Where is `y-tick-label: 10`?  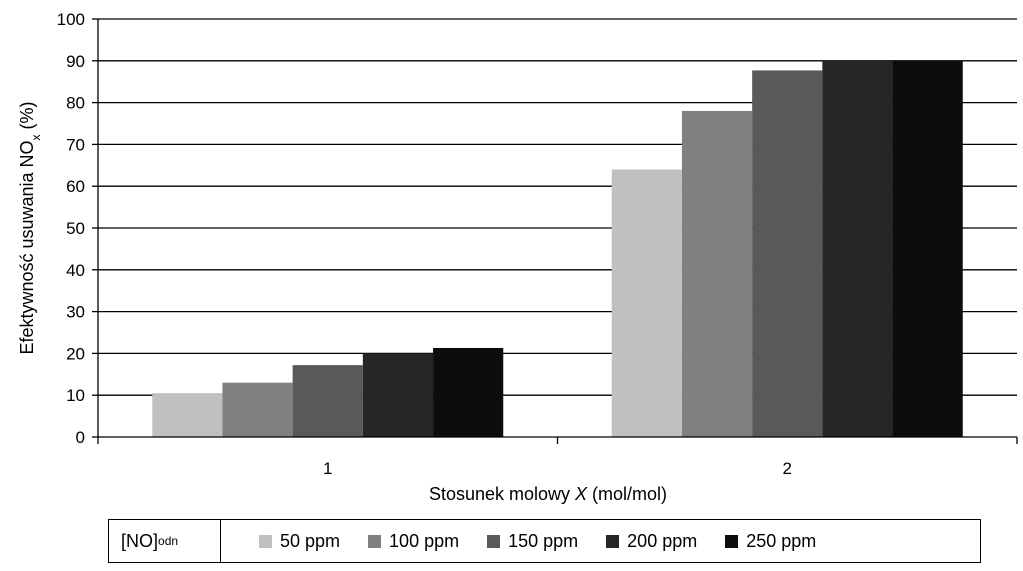 y-tick-label: 10 is located at coordinates (75, 395).